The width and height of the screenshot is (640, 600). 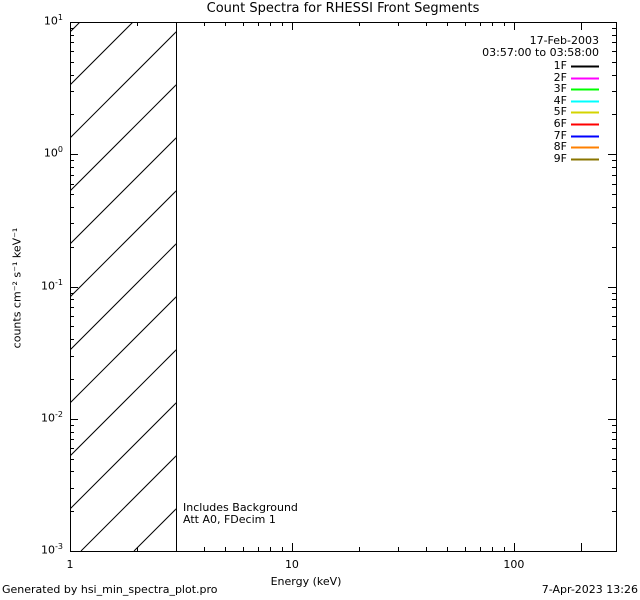 What do you see at coordinates (110, 589) in the screenshot?
I see `footer-generator-text: Generated by hsi_min_spectra_plot.pro` at bounding box center [110, 589].